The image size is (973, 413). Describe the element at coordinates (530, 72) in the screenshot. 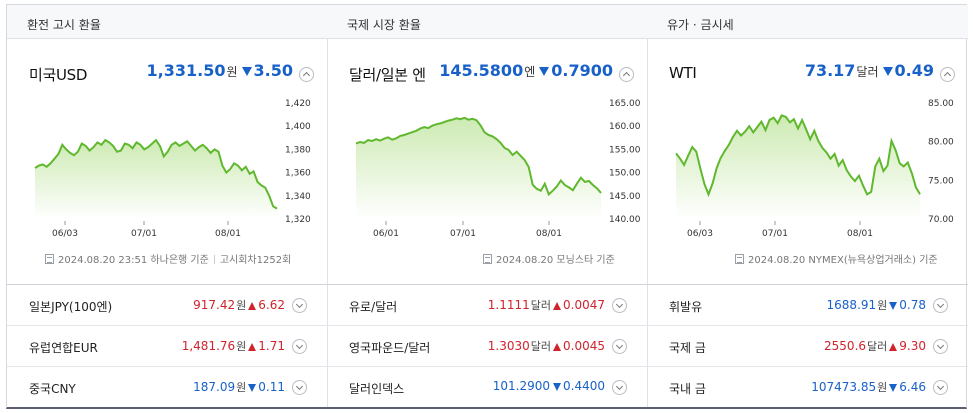

I see `price-unit: 엔` at that location.